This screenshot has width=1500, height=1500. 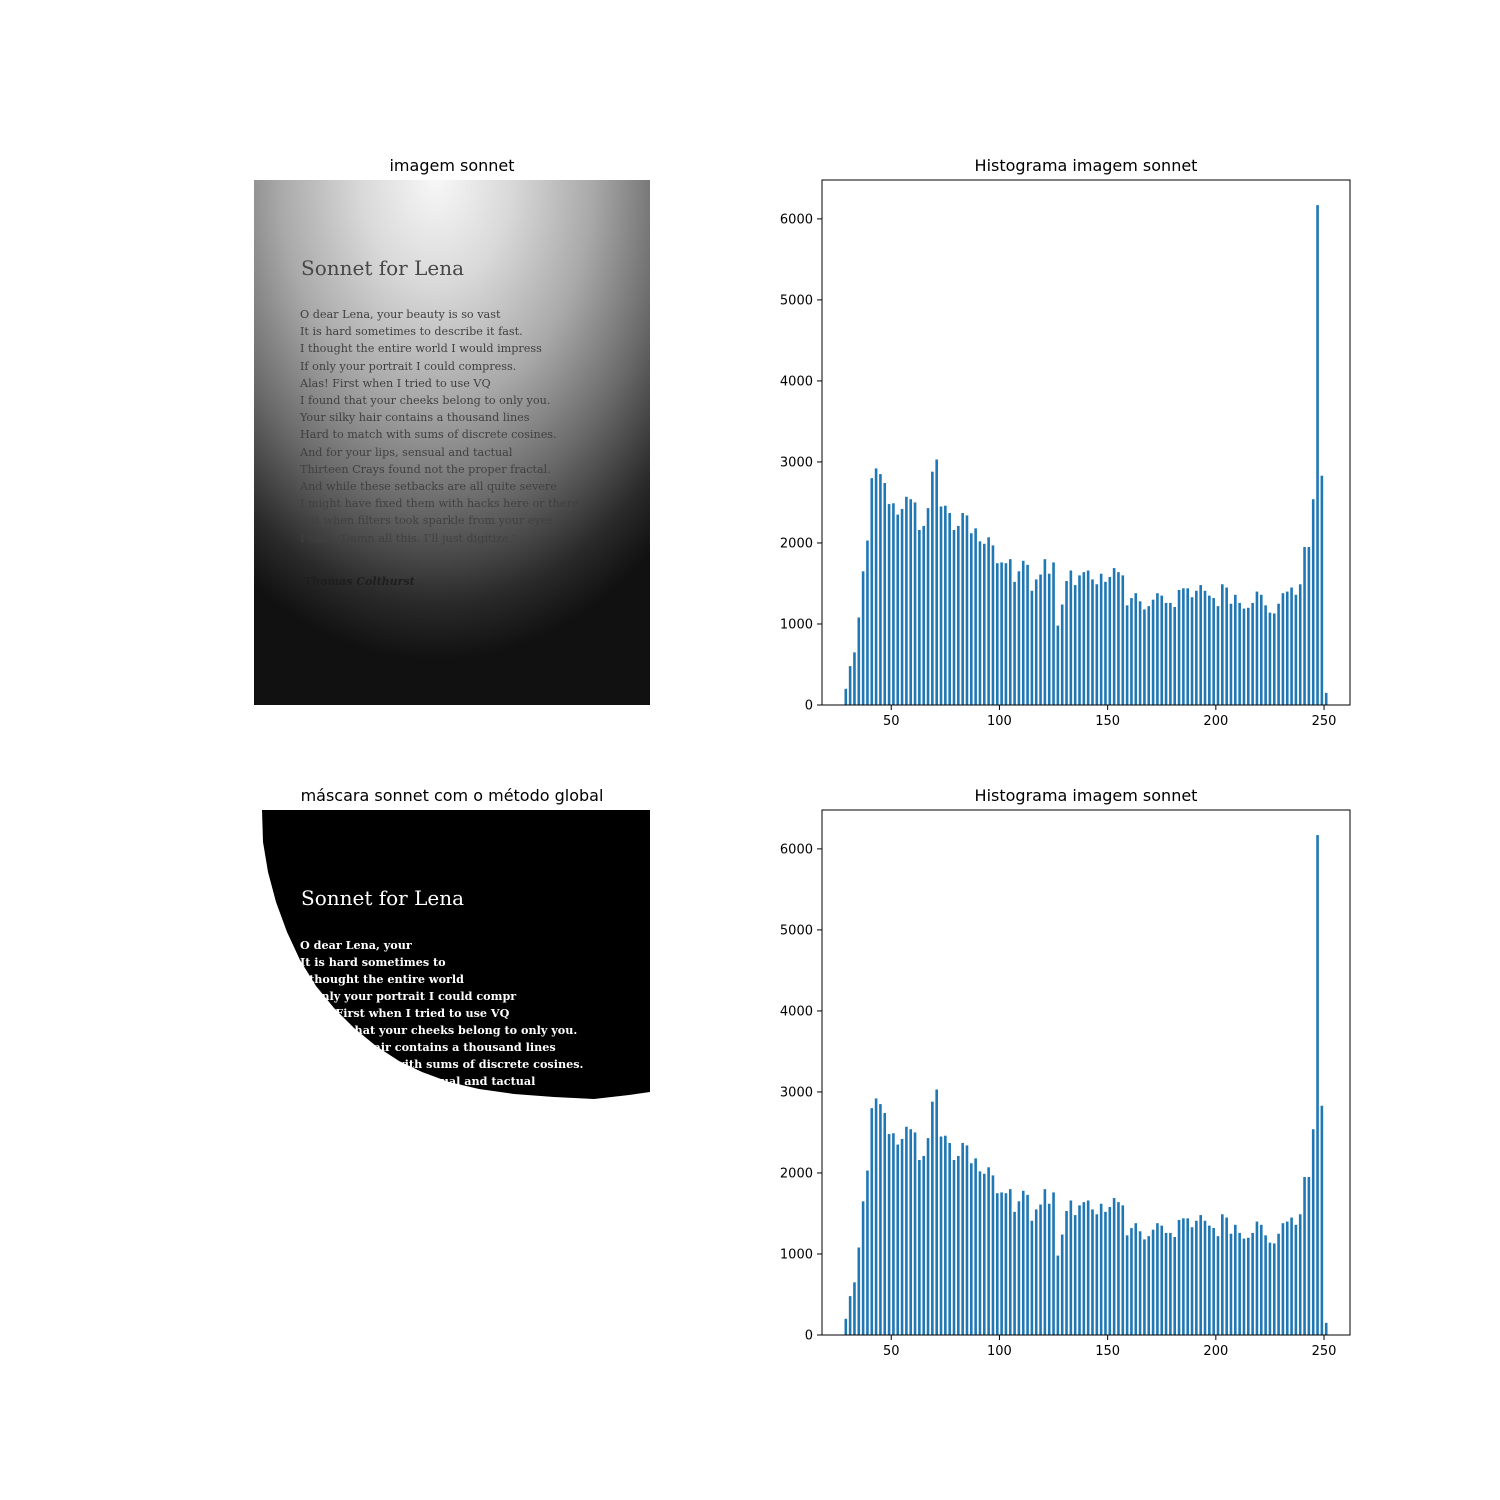 I want to click on mask-poem-line: O dear Lena, your, so click(x=356, y=945).